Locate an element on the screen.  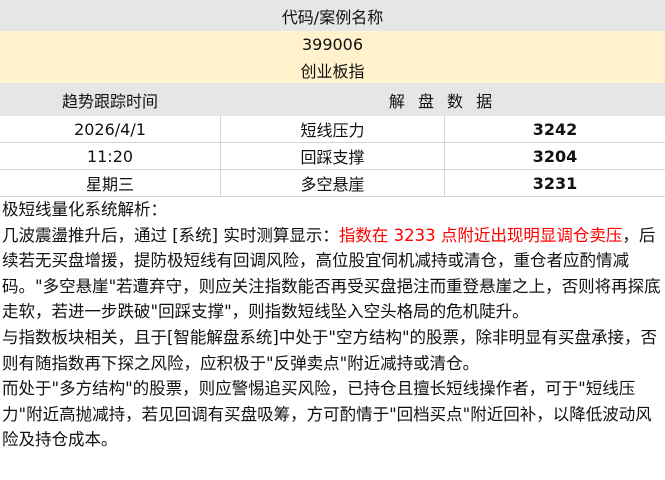
stock-code: 399006 is located at coordinates (332, 44).